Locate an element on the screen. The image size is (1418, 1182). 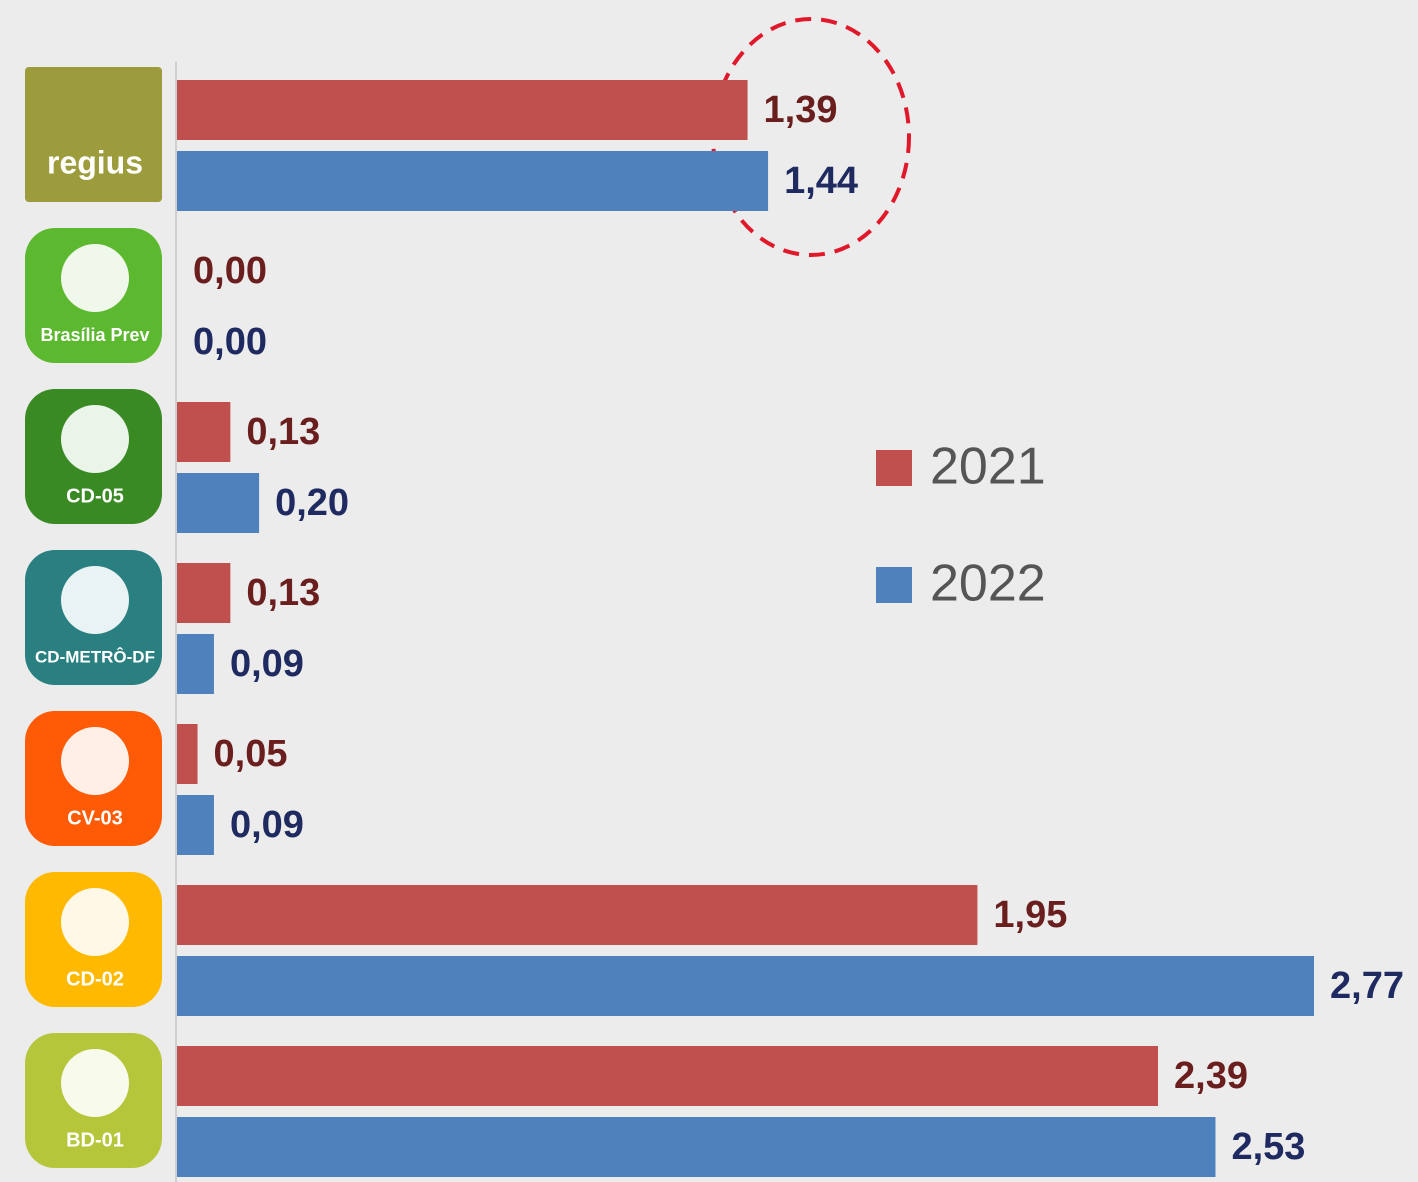
value-label: 0,20 is located at coordinates (312, 503).